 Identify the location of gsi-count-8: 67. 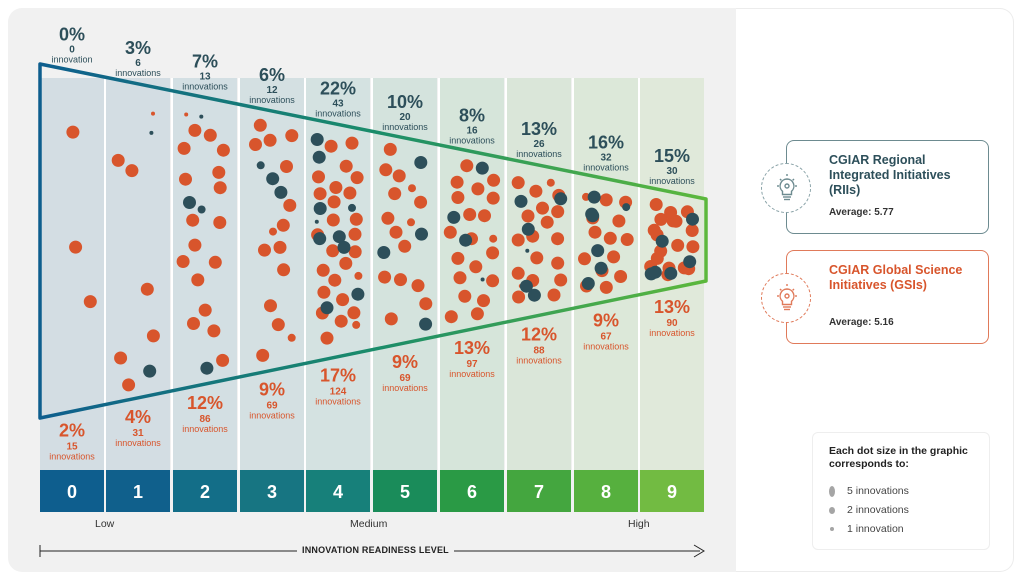
(606, 337).